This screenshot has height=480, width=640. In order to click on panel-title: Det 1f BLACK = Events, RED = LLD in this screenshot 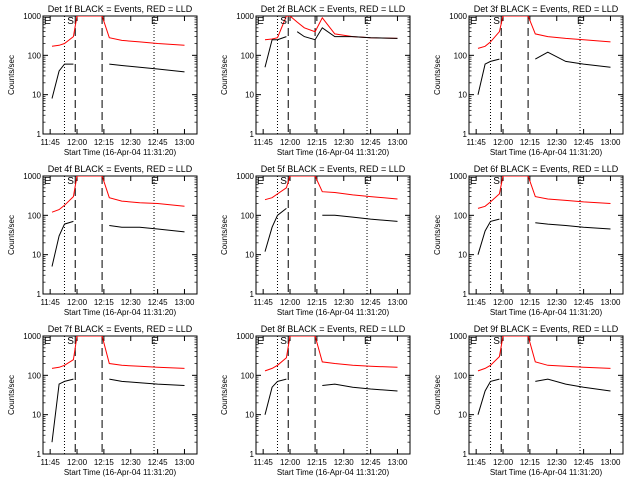, I will do `click(120, 9)`.